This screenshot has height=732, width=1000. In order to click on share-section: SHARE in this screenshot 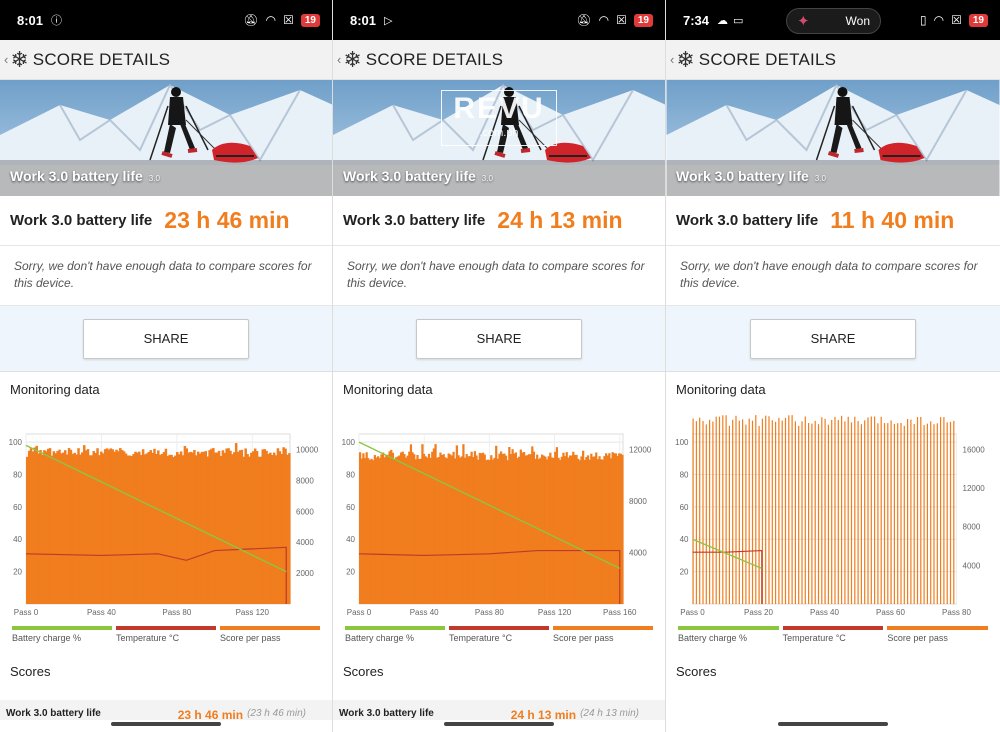, I will do `click(833, 339)`.